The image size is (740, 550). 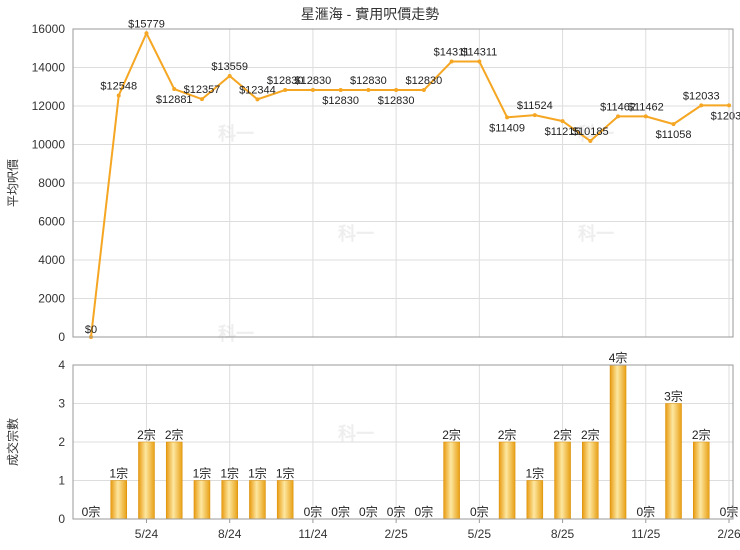 I want to click on price-y-tick-label: 4000, so click(x=51, y=260).